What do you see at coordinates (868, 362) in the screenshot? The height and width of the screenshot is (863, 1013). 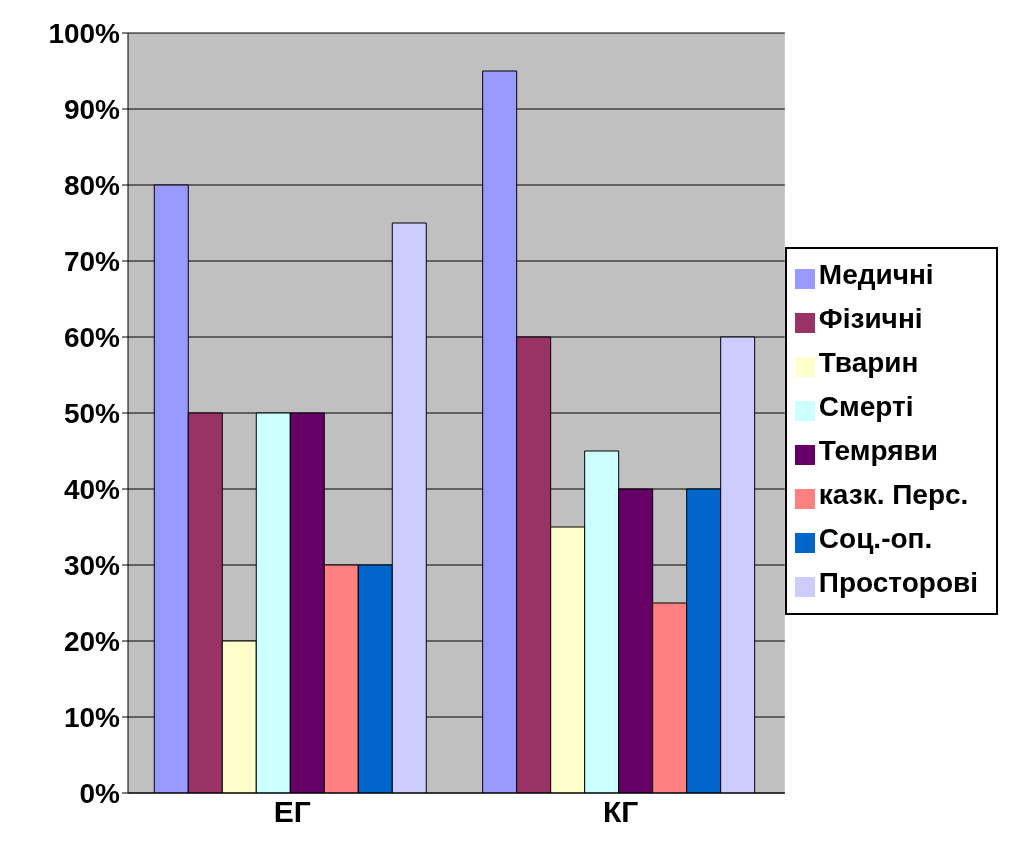 I see `legend-label: Тварин` at bounding box center [868, 362].